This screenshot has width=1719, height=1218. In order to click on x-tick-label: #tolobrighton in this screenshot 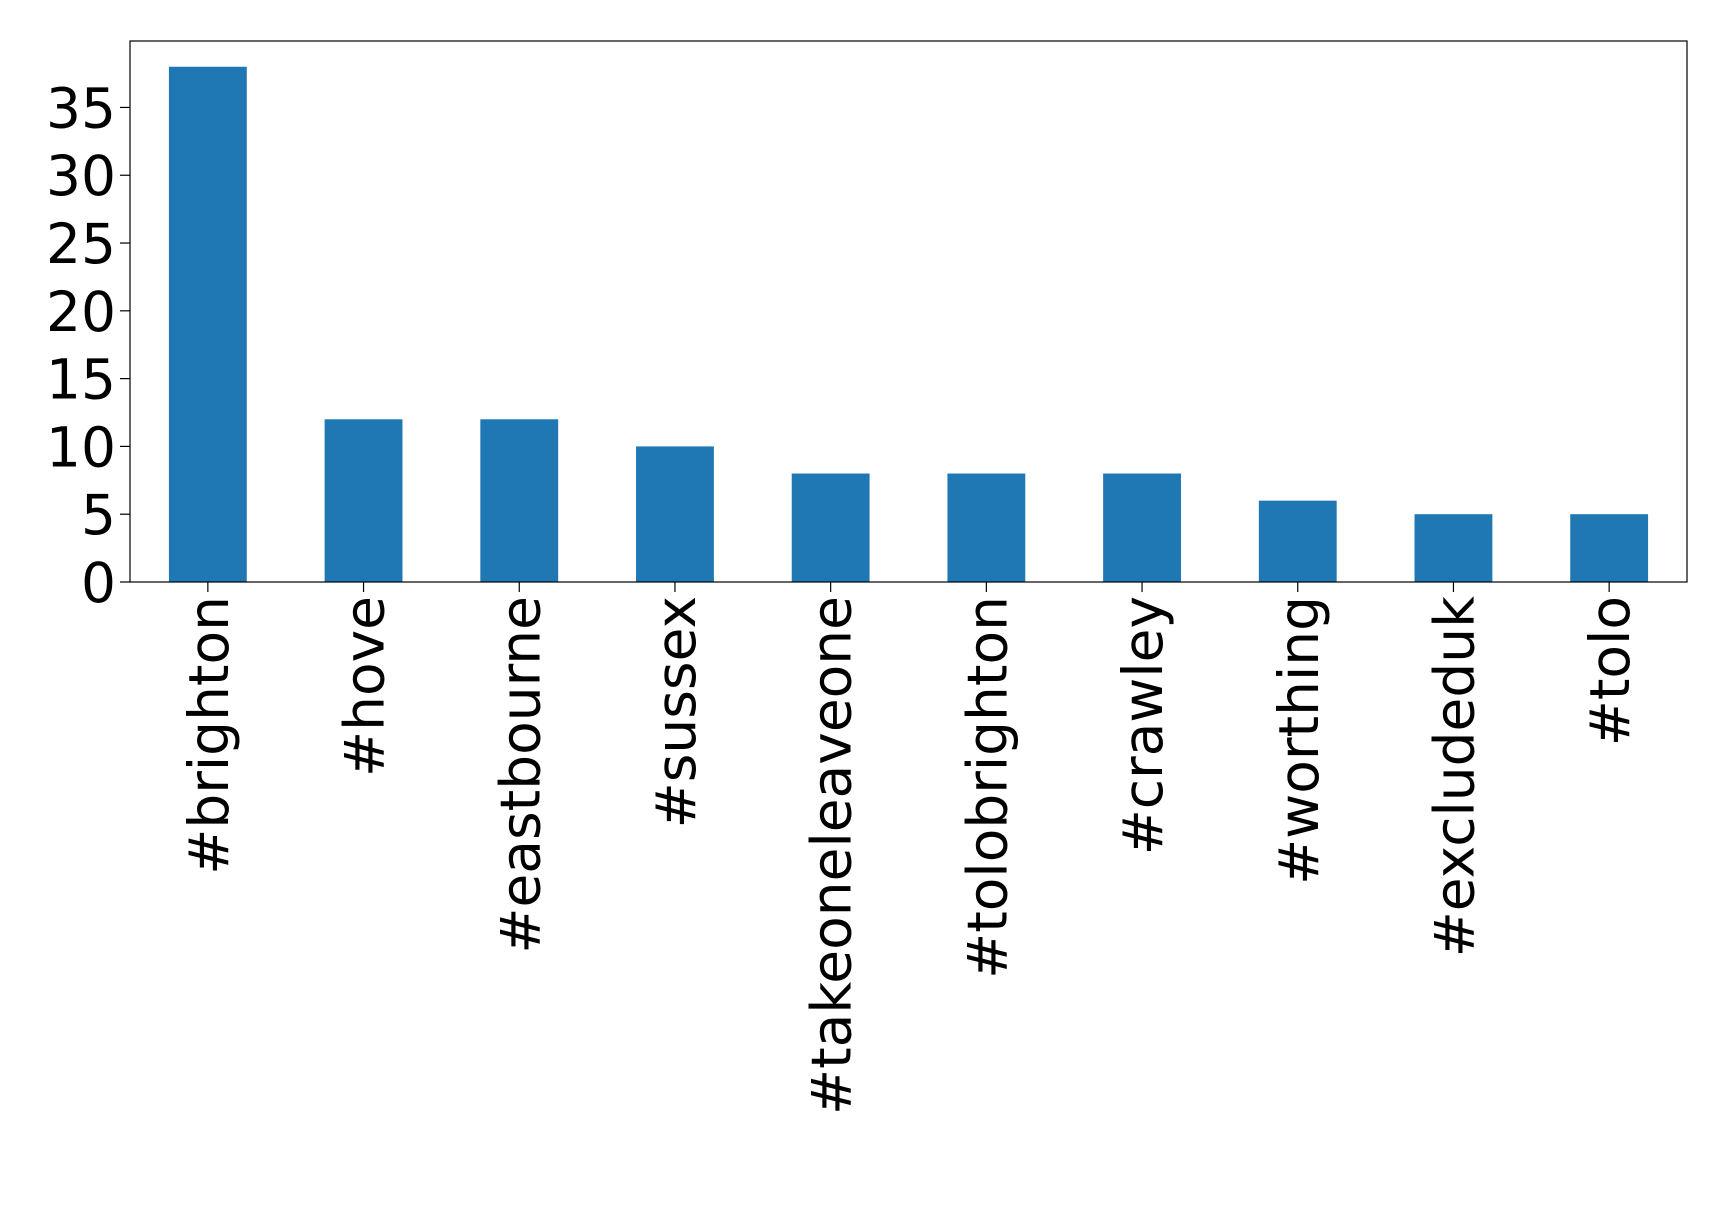, I will do `click(987, 787)`.